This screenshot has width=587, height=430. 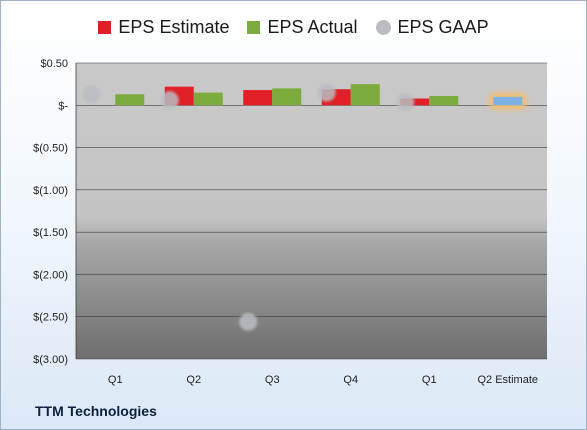 What do you see at coordinates (174, 27) in the screenshot?
I see `legend-label-estimate: EPS Estimate` at bounding box center [174, 27].